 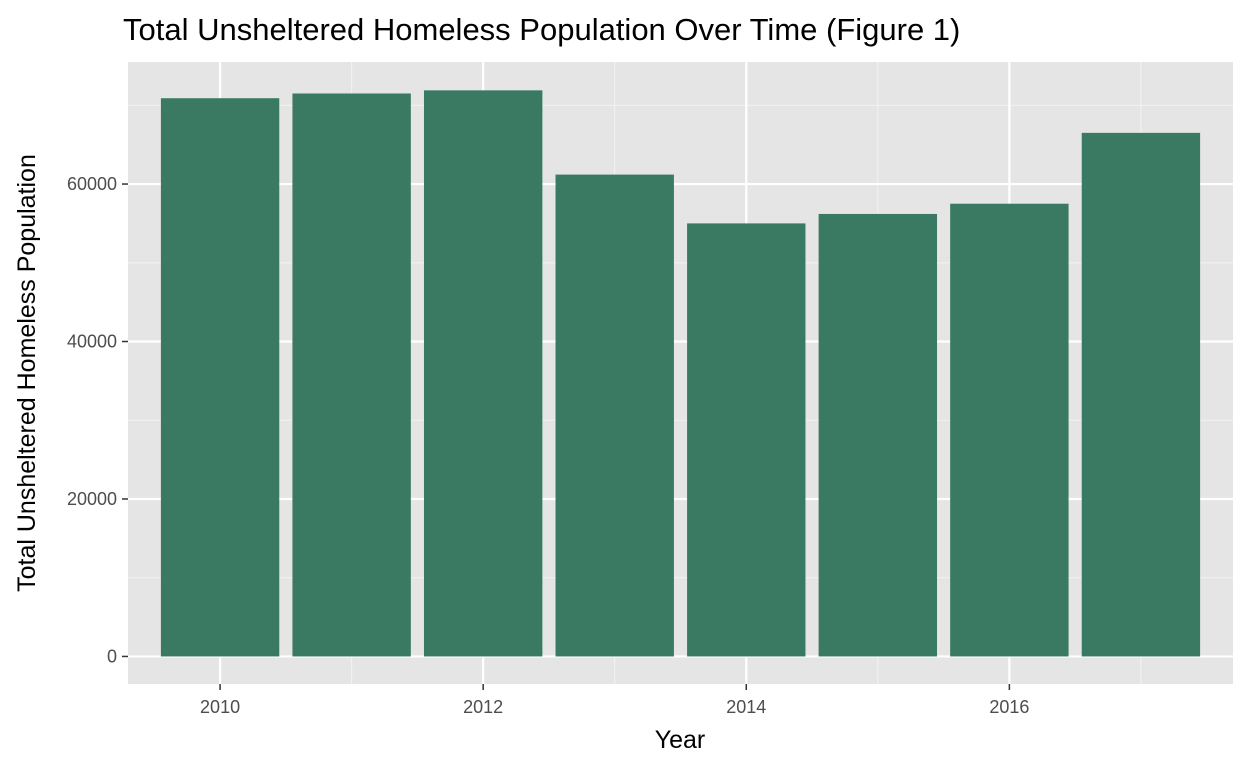 I want to click on x-tick-label: 2014, so click(x=746, y=707).